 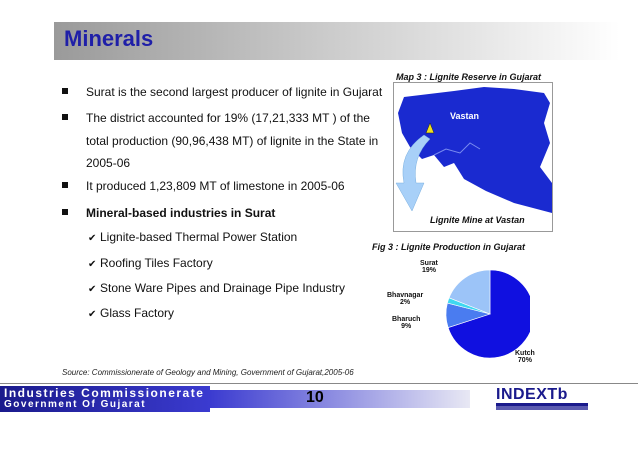 I want to click on footer-org-sub: Government Of Gujarat, so click(x=75, y=404).